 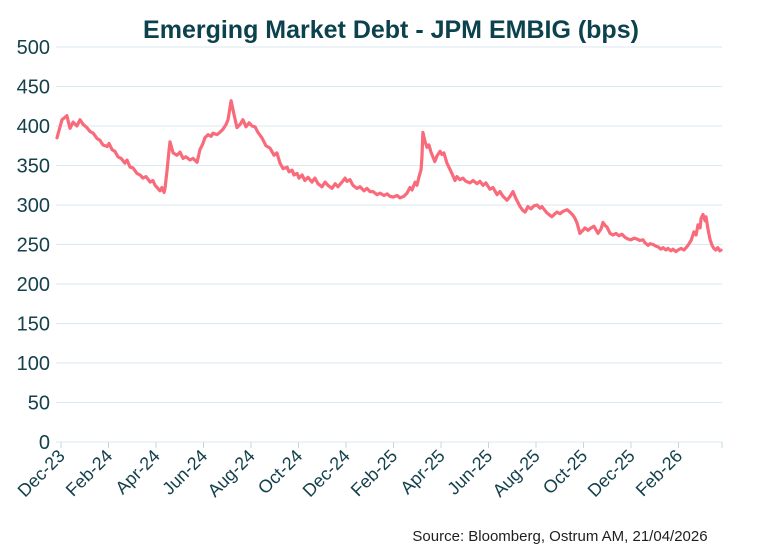 What do you see at coordinates (231, 473) in the screenshot?
I see `x-axis-tick-label: Aug-24` at bounding box center [231, 473].